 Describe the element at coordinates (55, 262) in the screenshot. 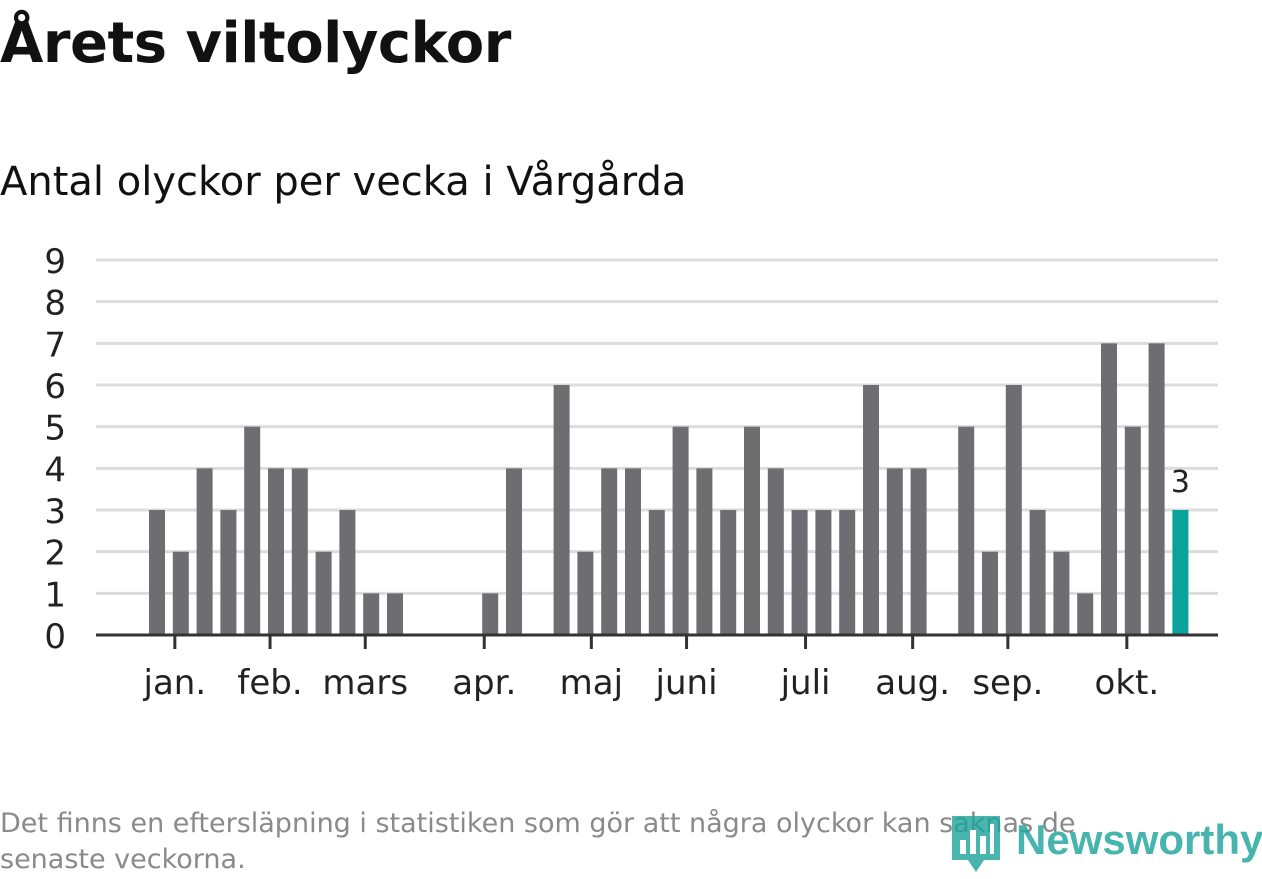

I see `y-tick-label: 9` at that location.